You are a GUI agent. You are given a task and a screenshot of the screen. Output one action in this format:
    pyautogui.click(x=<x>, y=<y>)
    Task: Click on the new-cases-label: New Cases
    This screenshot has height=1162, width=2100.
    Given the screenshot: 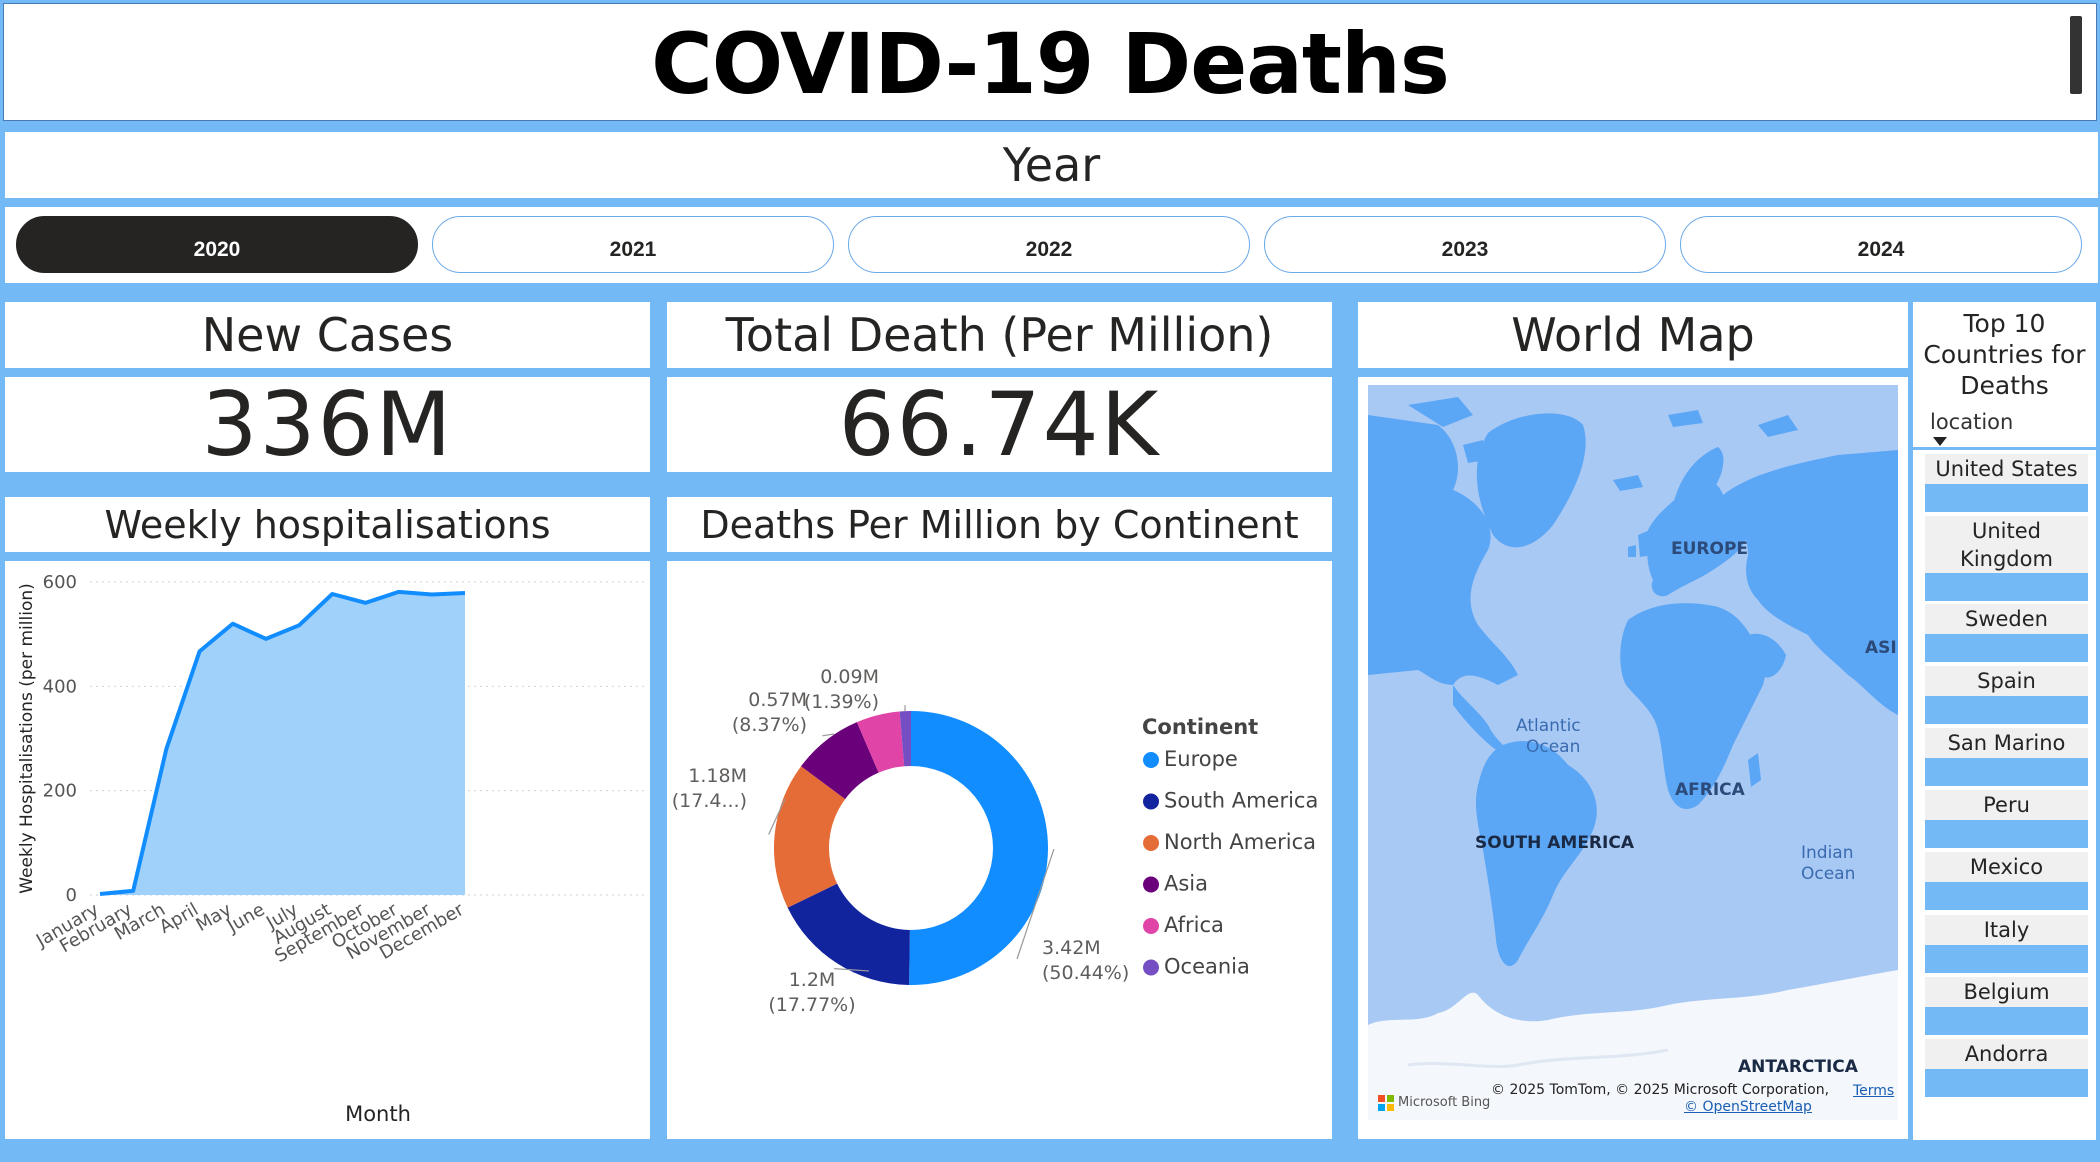 What is the action you would take?
    pyautogui.click(x=327, y=335)
    